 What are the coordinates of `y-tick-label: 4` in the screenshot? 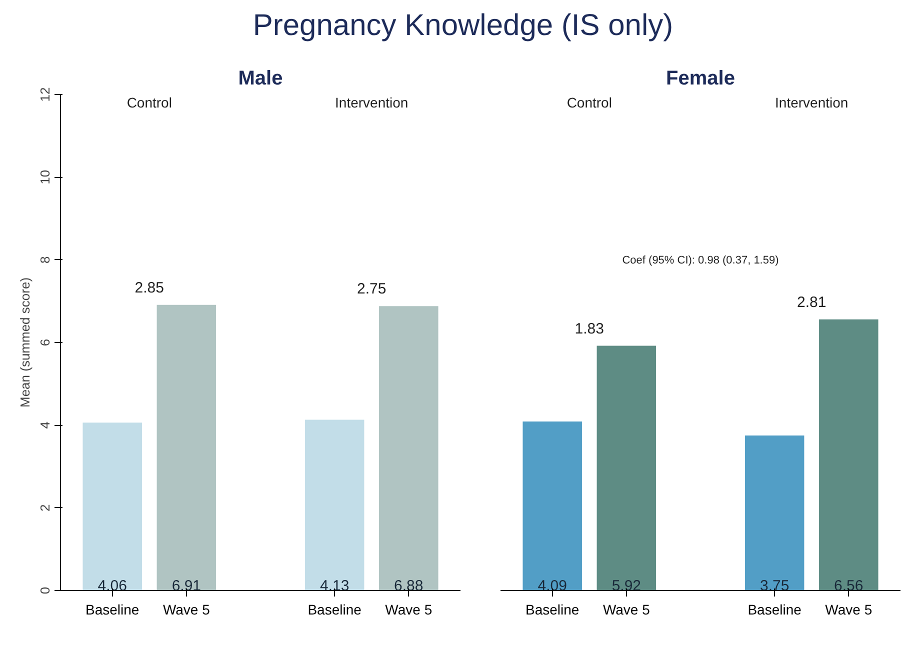 It's located at (45, 425).